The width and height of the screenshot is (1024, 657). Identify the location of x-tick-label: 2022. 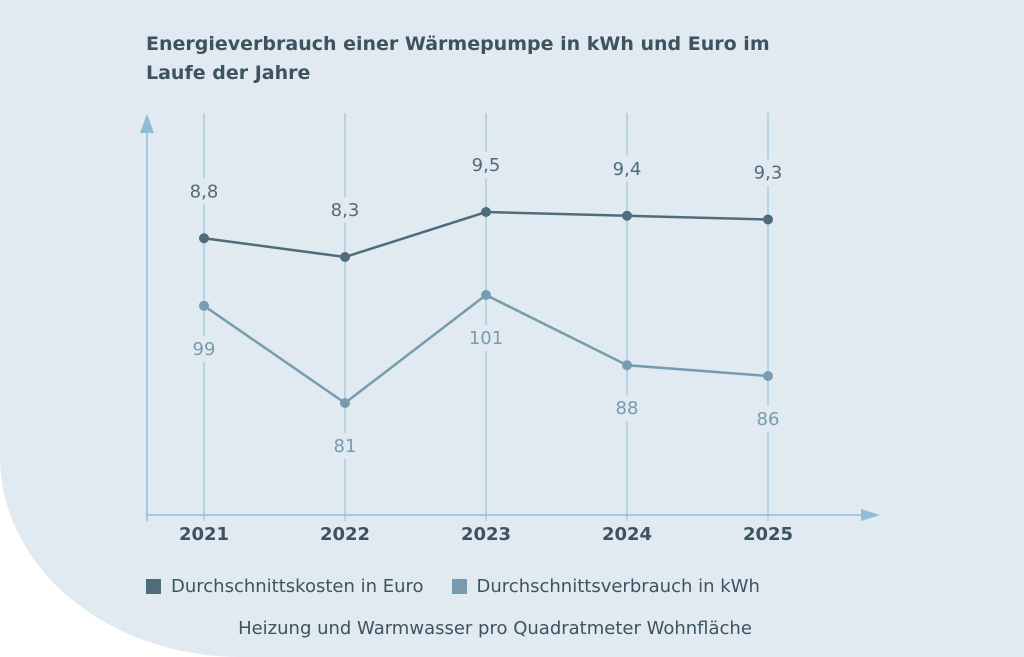
(345, 534).